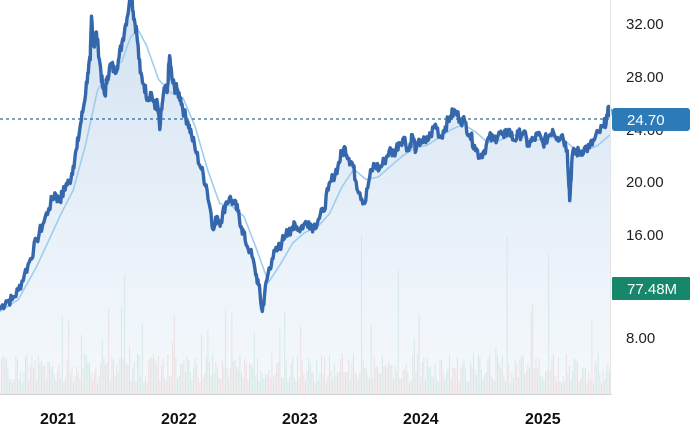 Image resolution: width=690 pixels, height=435 pixels. Describe the element at coordinates (421, 419) in the screenshot. I see `x-tick-label: 2024` at that location.